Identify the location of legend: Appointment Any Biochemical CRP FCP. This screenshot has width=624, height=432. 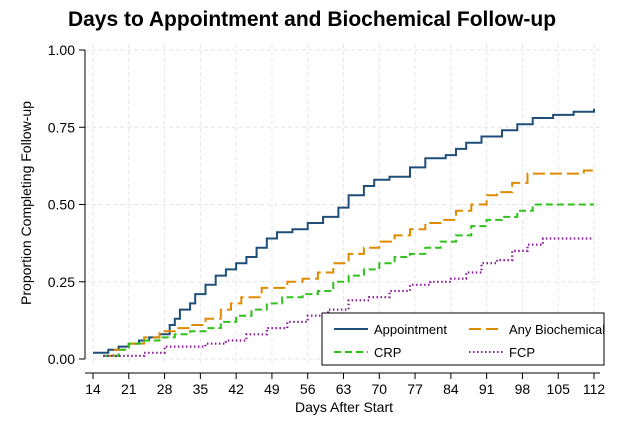
(463, 339).